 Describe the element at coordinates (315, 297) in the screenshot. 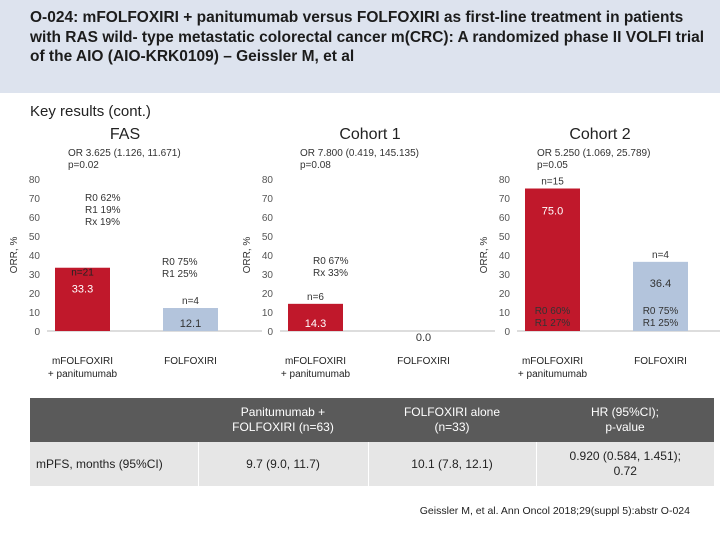

I see `bar-n-label: n=6` at that location.